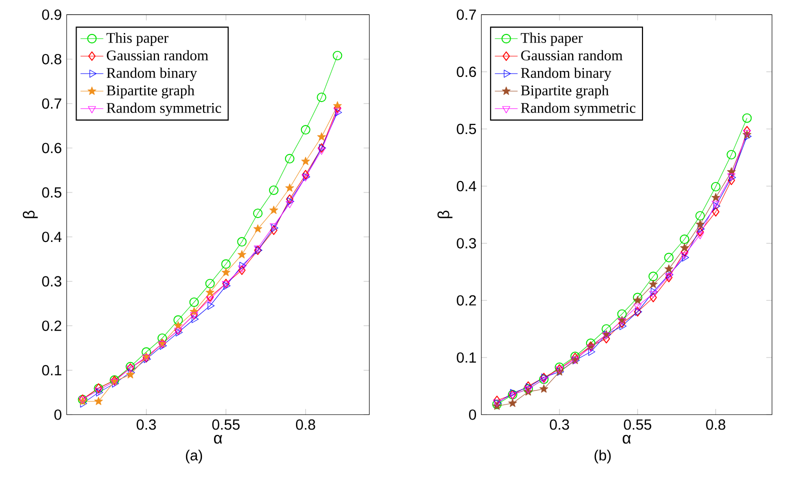  I want to click on text: (b), so click(602, 457).